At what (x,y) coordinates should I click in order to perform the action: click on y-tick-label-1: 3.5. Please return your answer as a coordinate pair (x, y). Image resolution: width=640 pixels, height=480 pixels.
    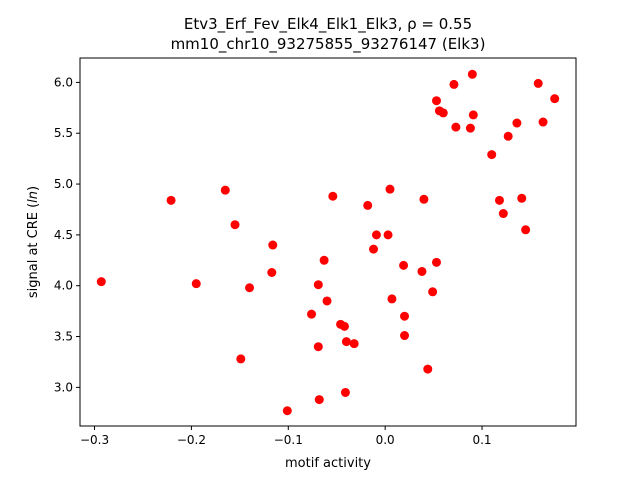
    Looking at the image, I should click on (63, 337).